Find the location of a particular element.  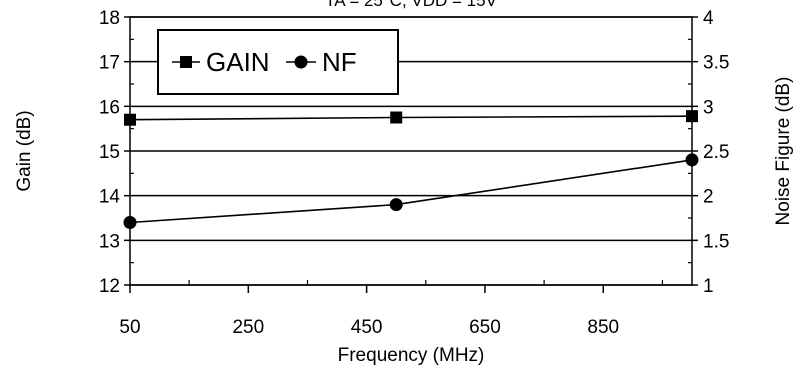

y-left-tick-label: 15 is located at coordinates (109, 152).